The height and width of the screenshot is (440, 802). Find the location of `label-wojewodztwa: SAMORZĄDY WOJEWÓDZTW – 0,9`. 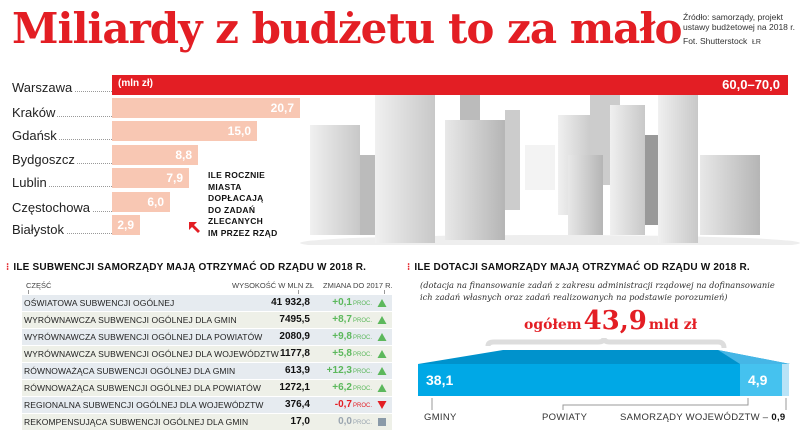

label-wojewodztwa: SAMORZĄDY WOJEWÓDZTW – 0,9 is located at coordinates (703, 417).